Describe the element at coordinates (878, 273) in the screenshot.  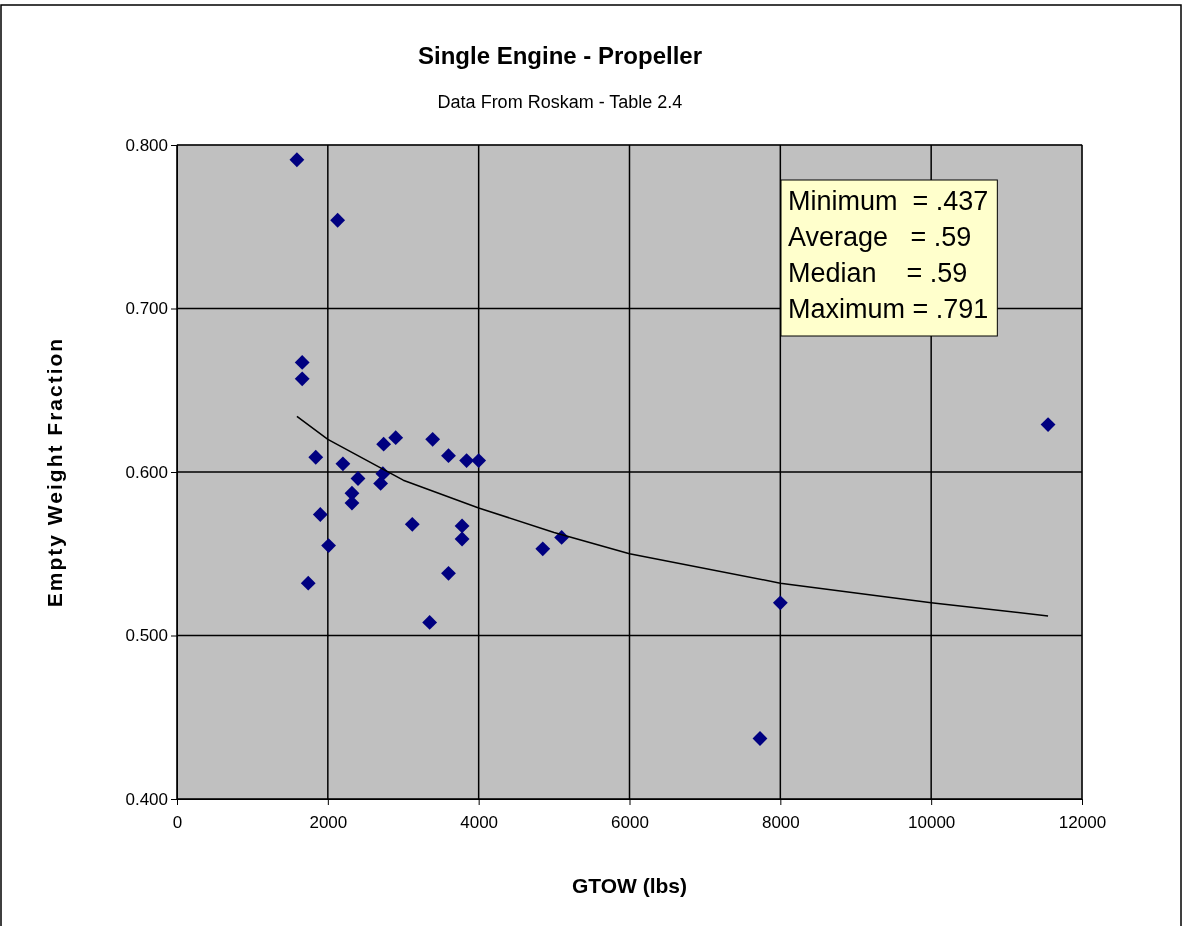
I see `annotation: Median = .59` at that location.